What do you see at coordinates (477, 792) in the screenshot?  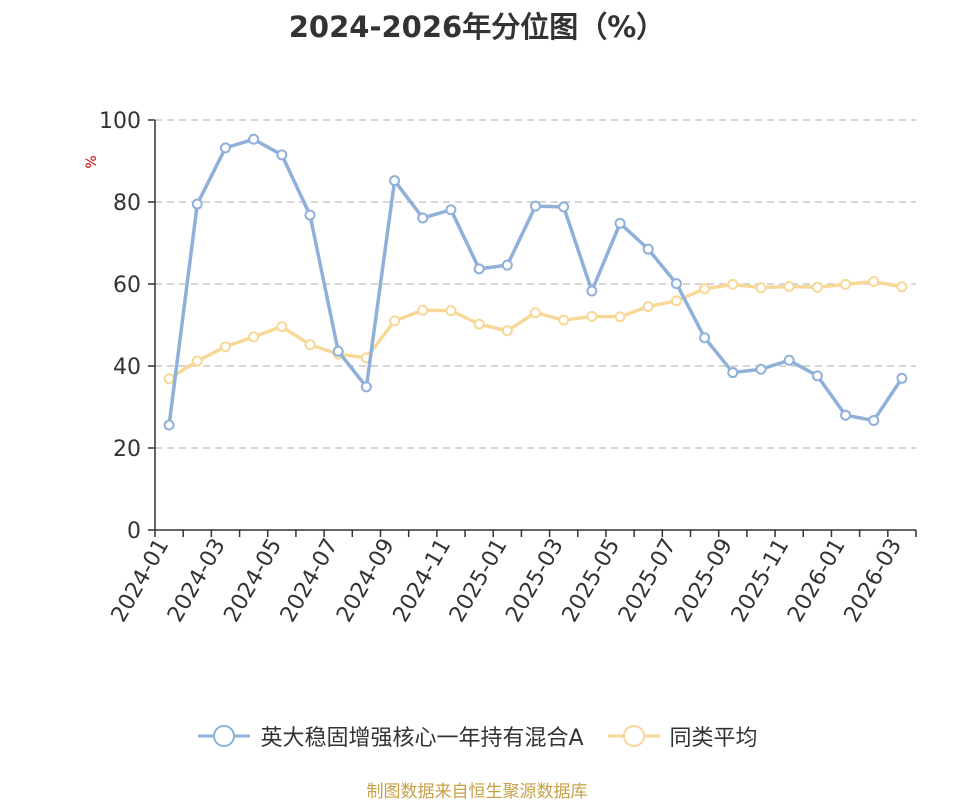 I see `source-note: 制图数据来自恒生聚源数据库` at bounding box center [477, 792].